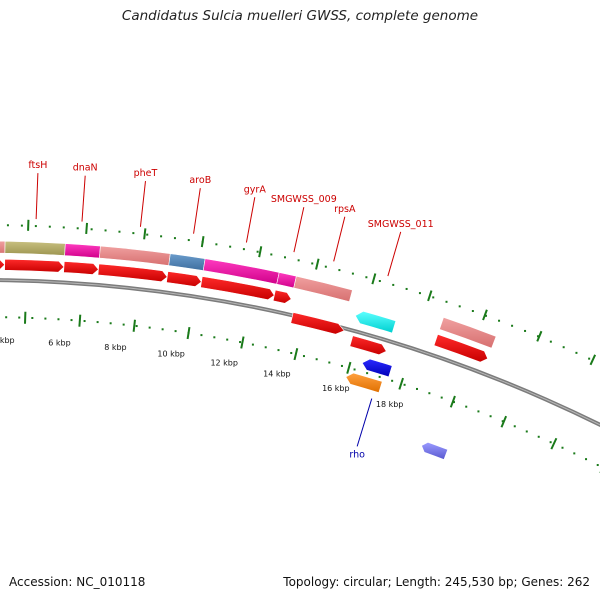  What do you see at coordinates (345, 209) in the screenshot?
I see `gene-label-rpsa: rpsA` at bounding box center [345, 209].